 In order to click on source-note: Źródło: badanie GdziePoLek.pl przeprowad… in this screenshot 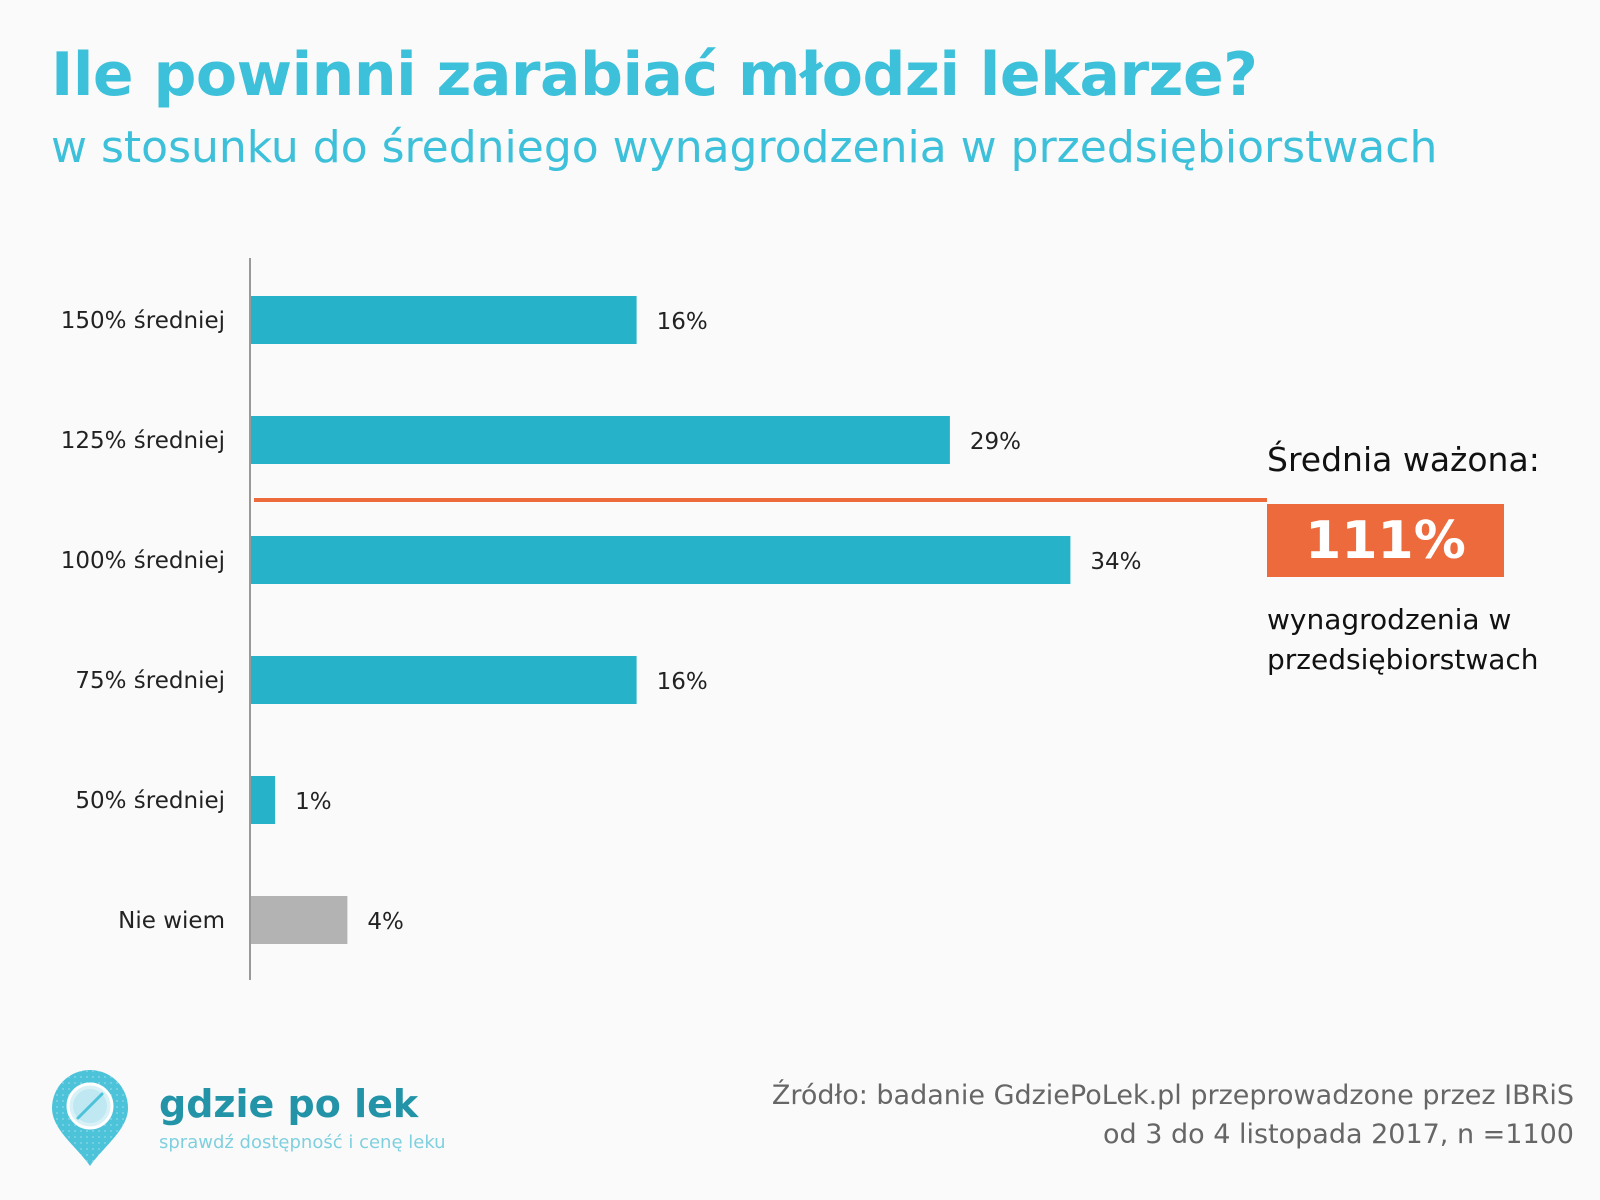, I will do `click(1173, 1115)`.